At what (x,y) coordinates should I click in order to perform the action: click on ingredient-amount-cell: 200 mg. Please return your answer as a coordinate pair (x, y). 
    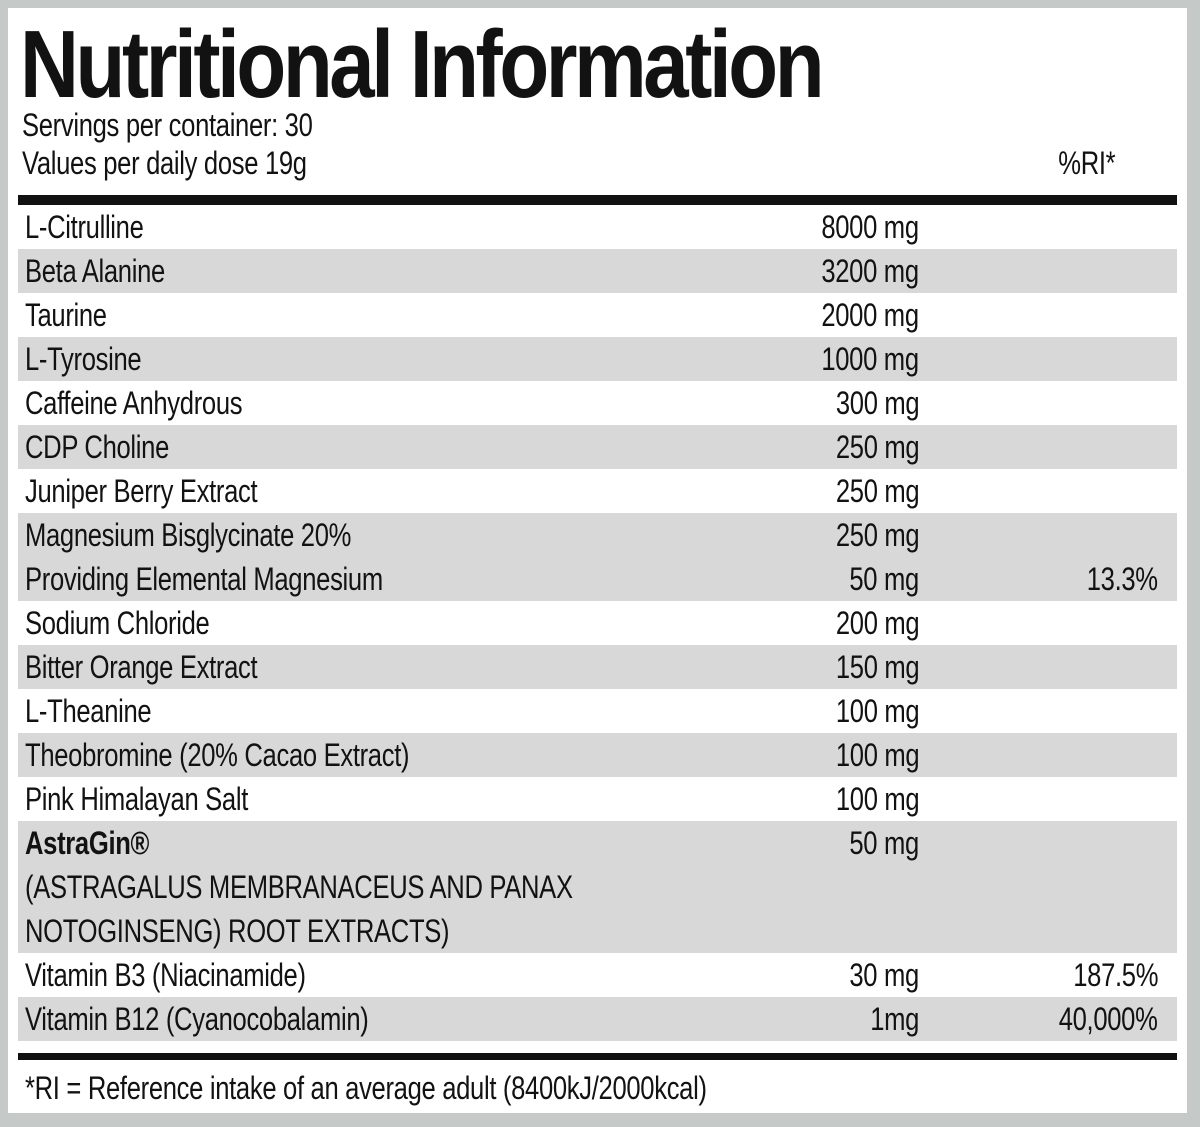
    Looking at the image, I should click on (824, 623).